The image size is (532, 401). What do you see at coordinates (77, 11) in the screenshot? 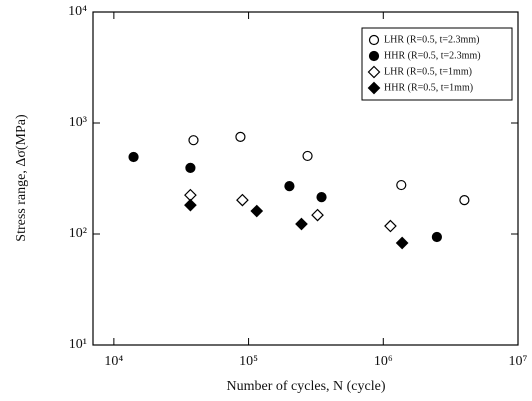
I see `y-tick-label: 10⁴` at bounding box center [77, 11].